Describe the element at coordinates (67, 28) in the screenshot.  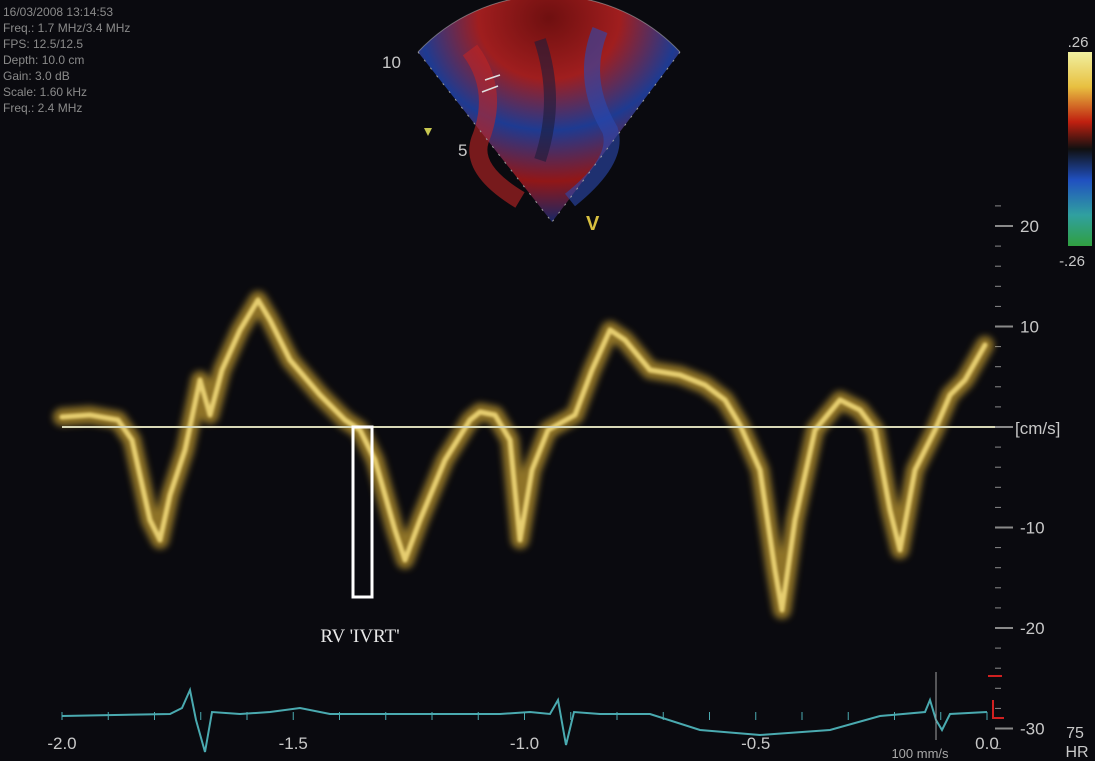
I see `frequency-text: Freq.: 1.7 MHz/3.4 MHz` at that location.